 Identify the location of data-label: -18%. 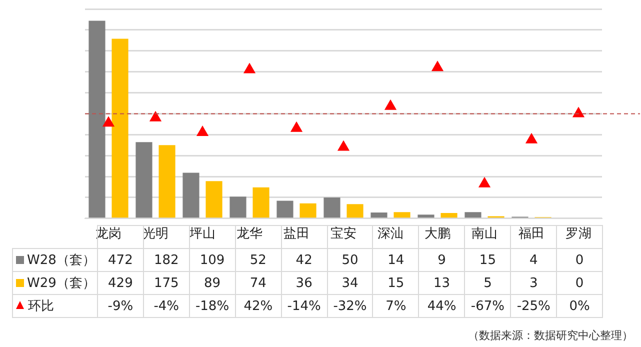
(212, 306).